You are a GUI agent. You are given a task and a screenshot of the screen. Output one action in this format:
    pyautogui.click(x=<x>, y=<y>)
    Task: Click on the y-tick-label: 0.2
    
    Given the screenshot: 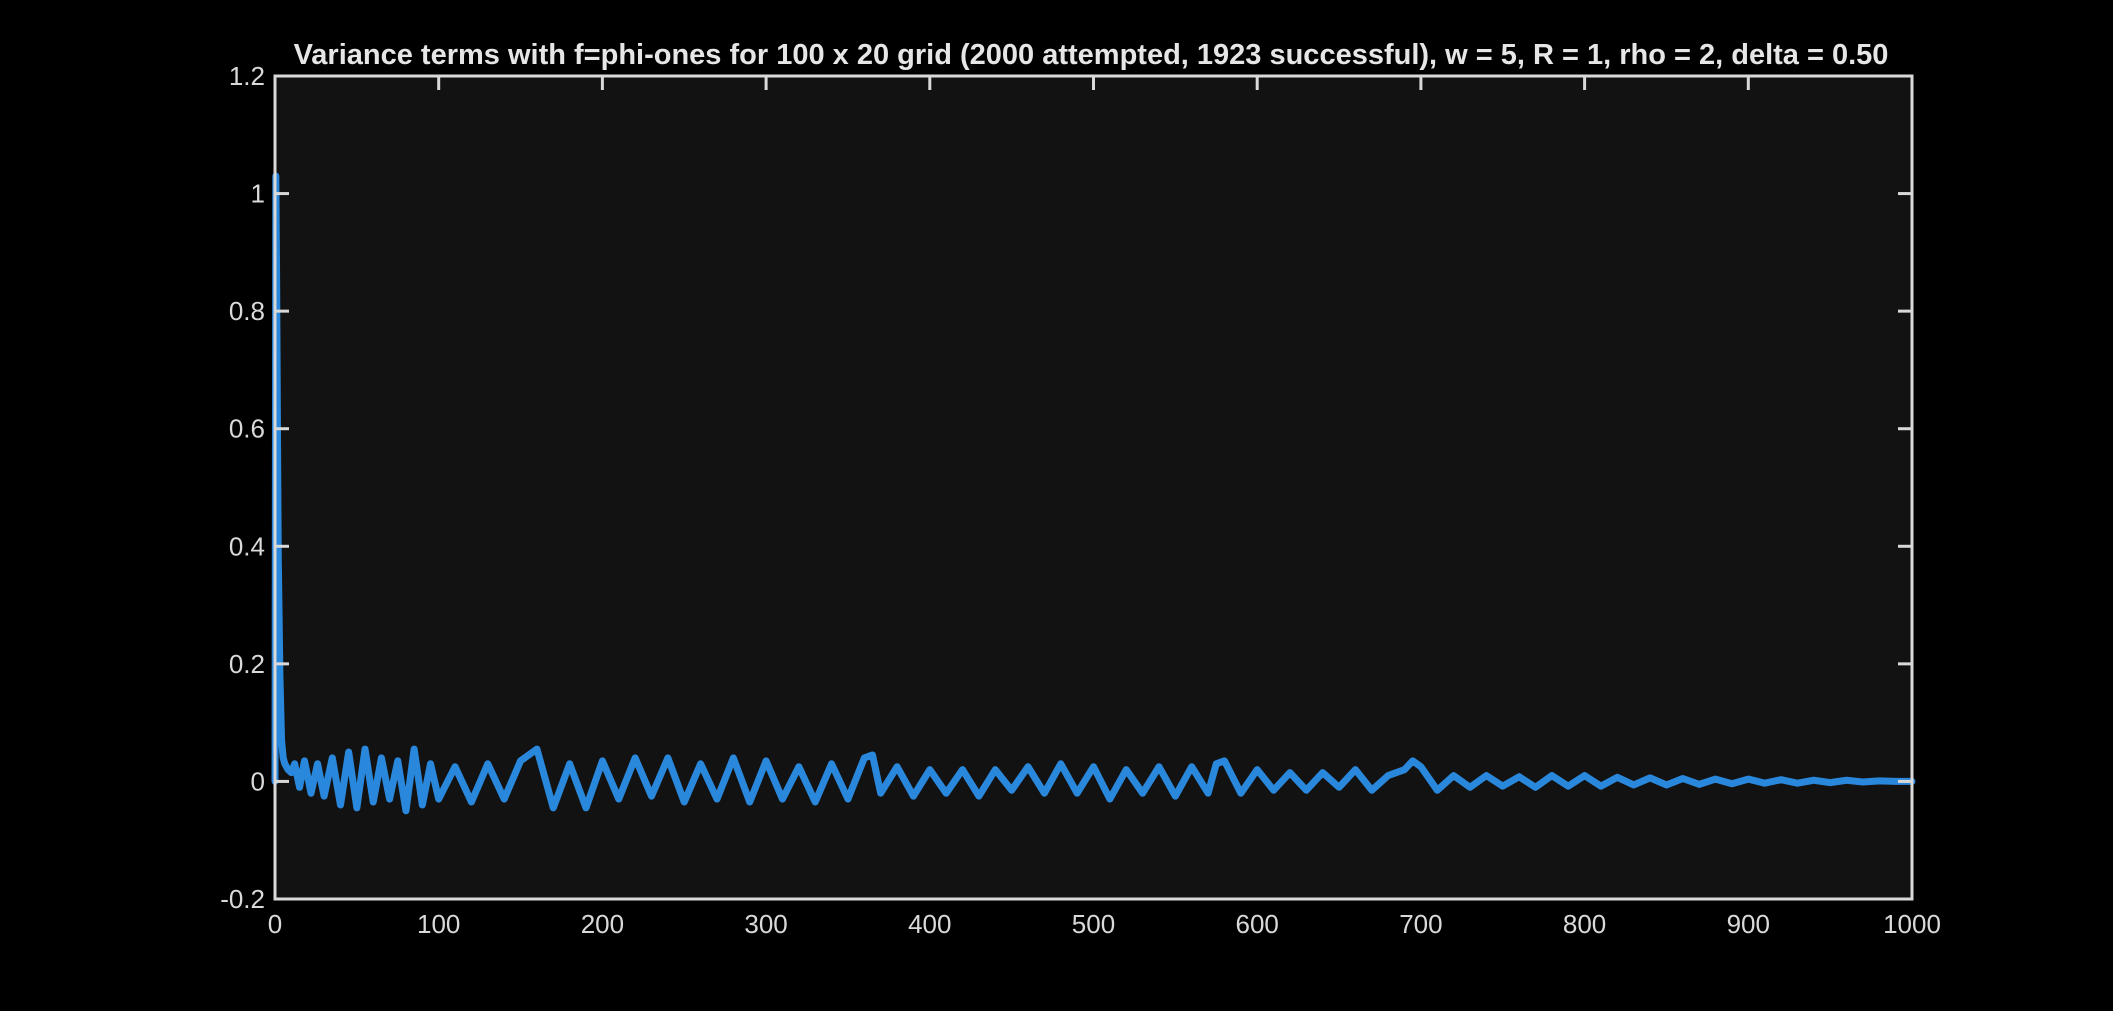 What is the action you would take?
    pyautogui.click(x=247, y=664)
    